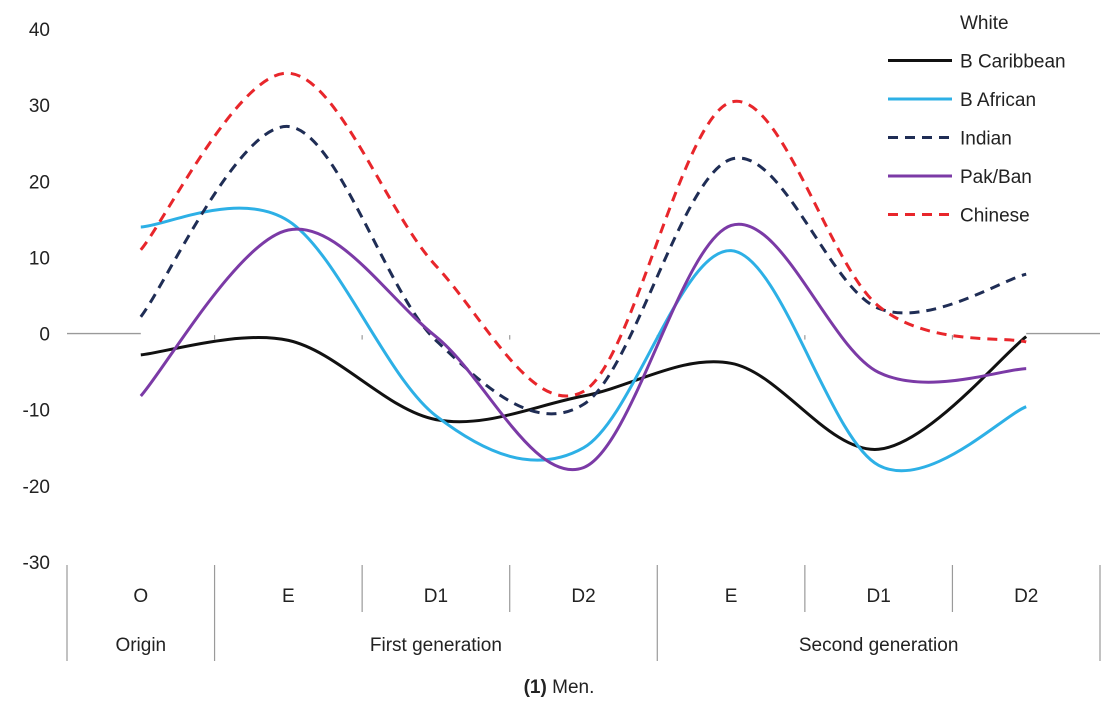 The width and height of the screenshot is (1119, 707). What do you see at coordinates (39, 106) in the screenshot?
I see `y-tick-label: 30` at bounding box center [39, 106].